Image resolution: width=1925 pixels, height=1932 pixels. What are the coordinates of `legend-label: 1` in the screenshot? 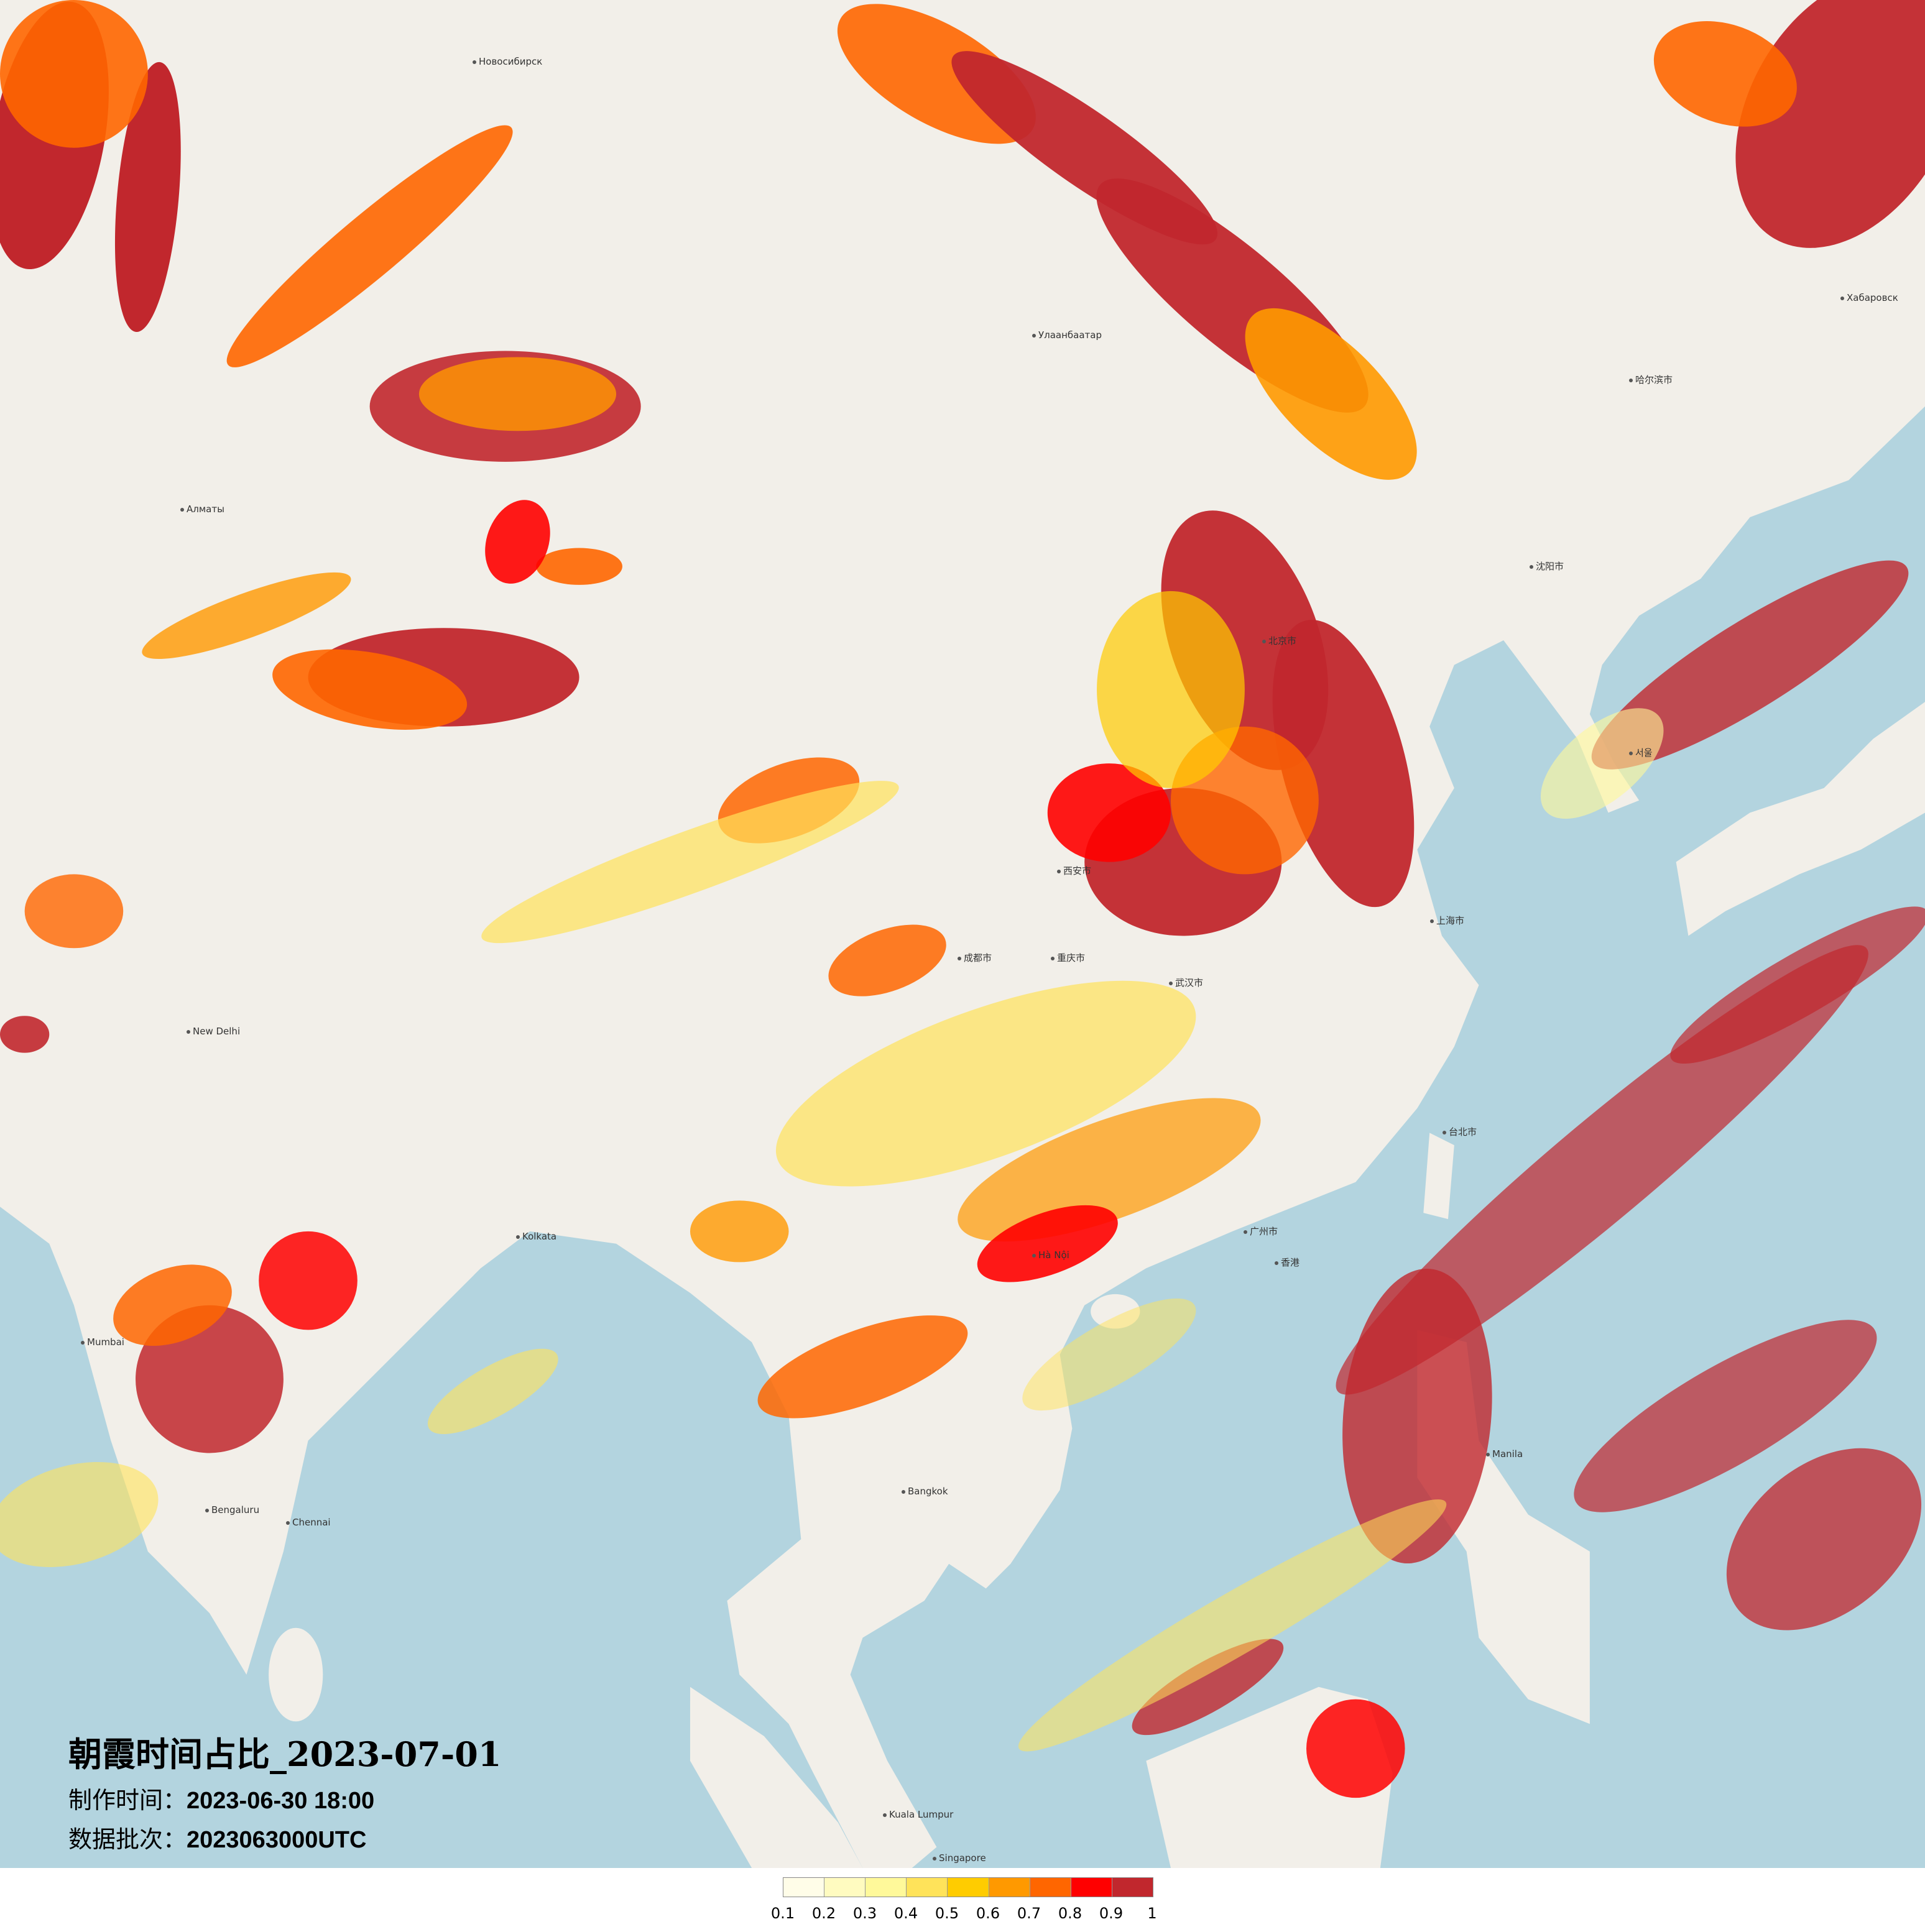 It's located at (1152, 1913).